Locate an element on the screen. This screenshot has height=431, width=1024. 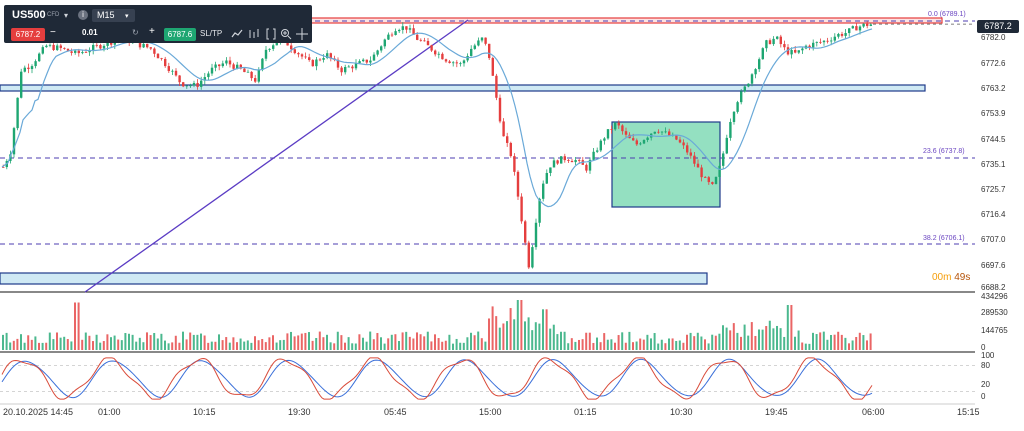
info-icon: i is located at coordinates (83, 15).